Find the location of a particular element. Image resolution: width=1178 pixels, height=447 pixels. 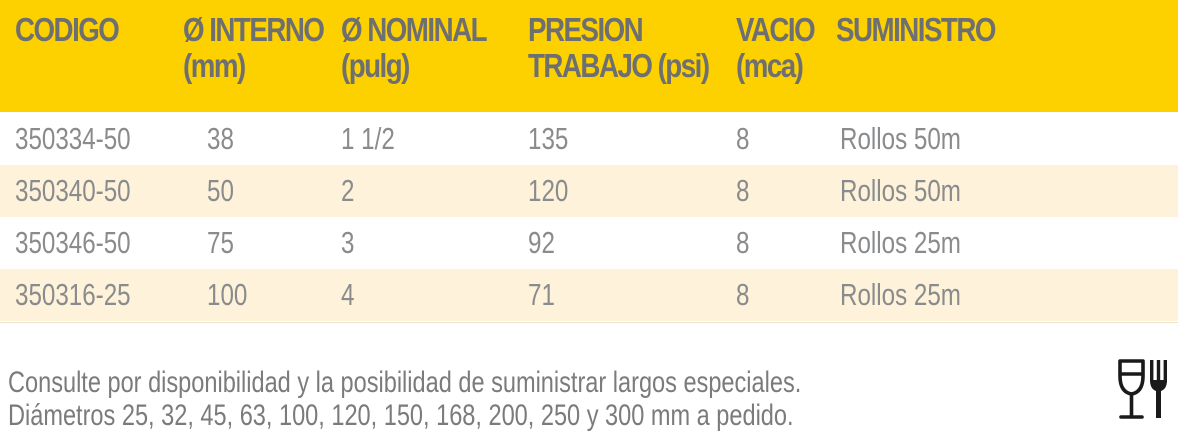

header-suministro-label: SUMINISTRO is located at coordinates (916, 29).